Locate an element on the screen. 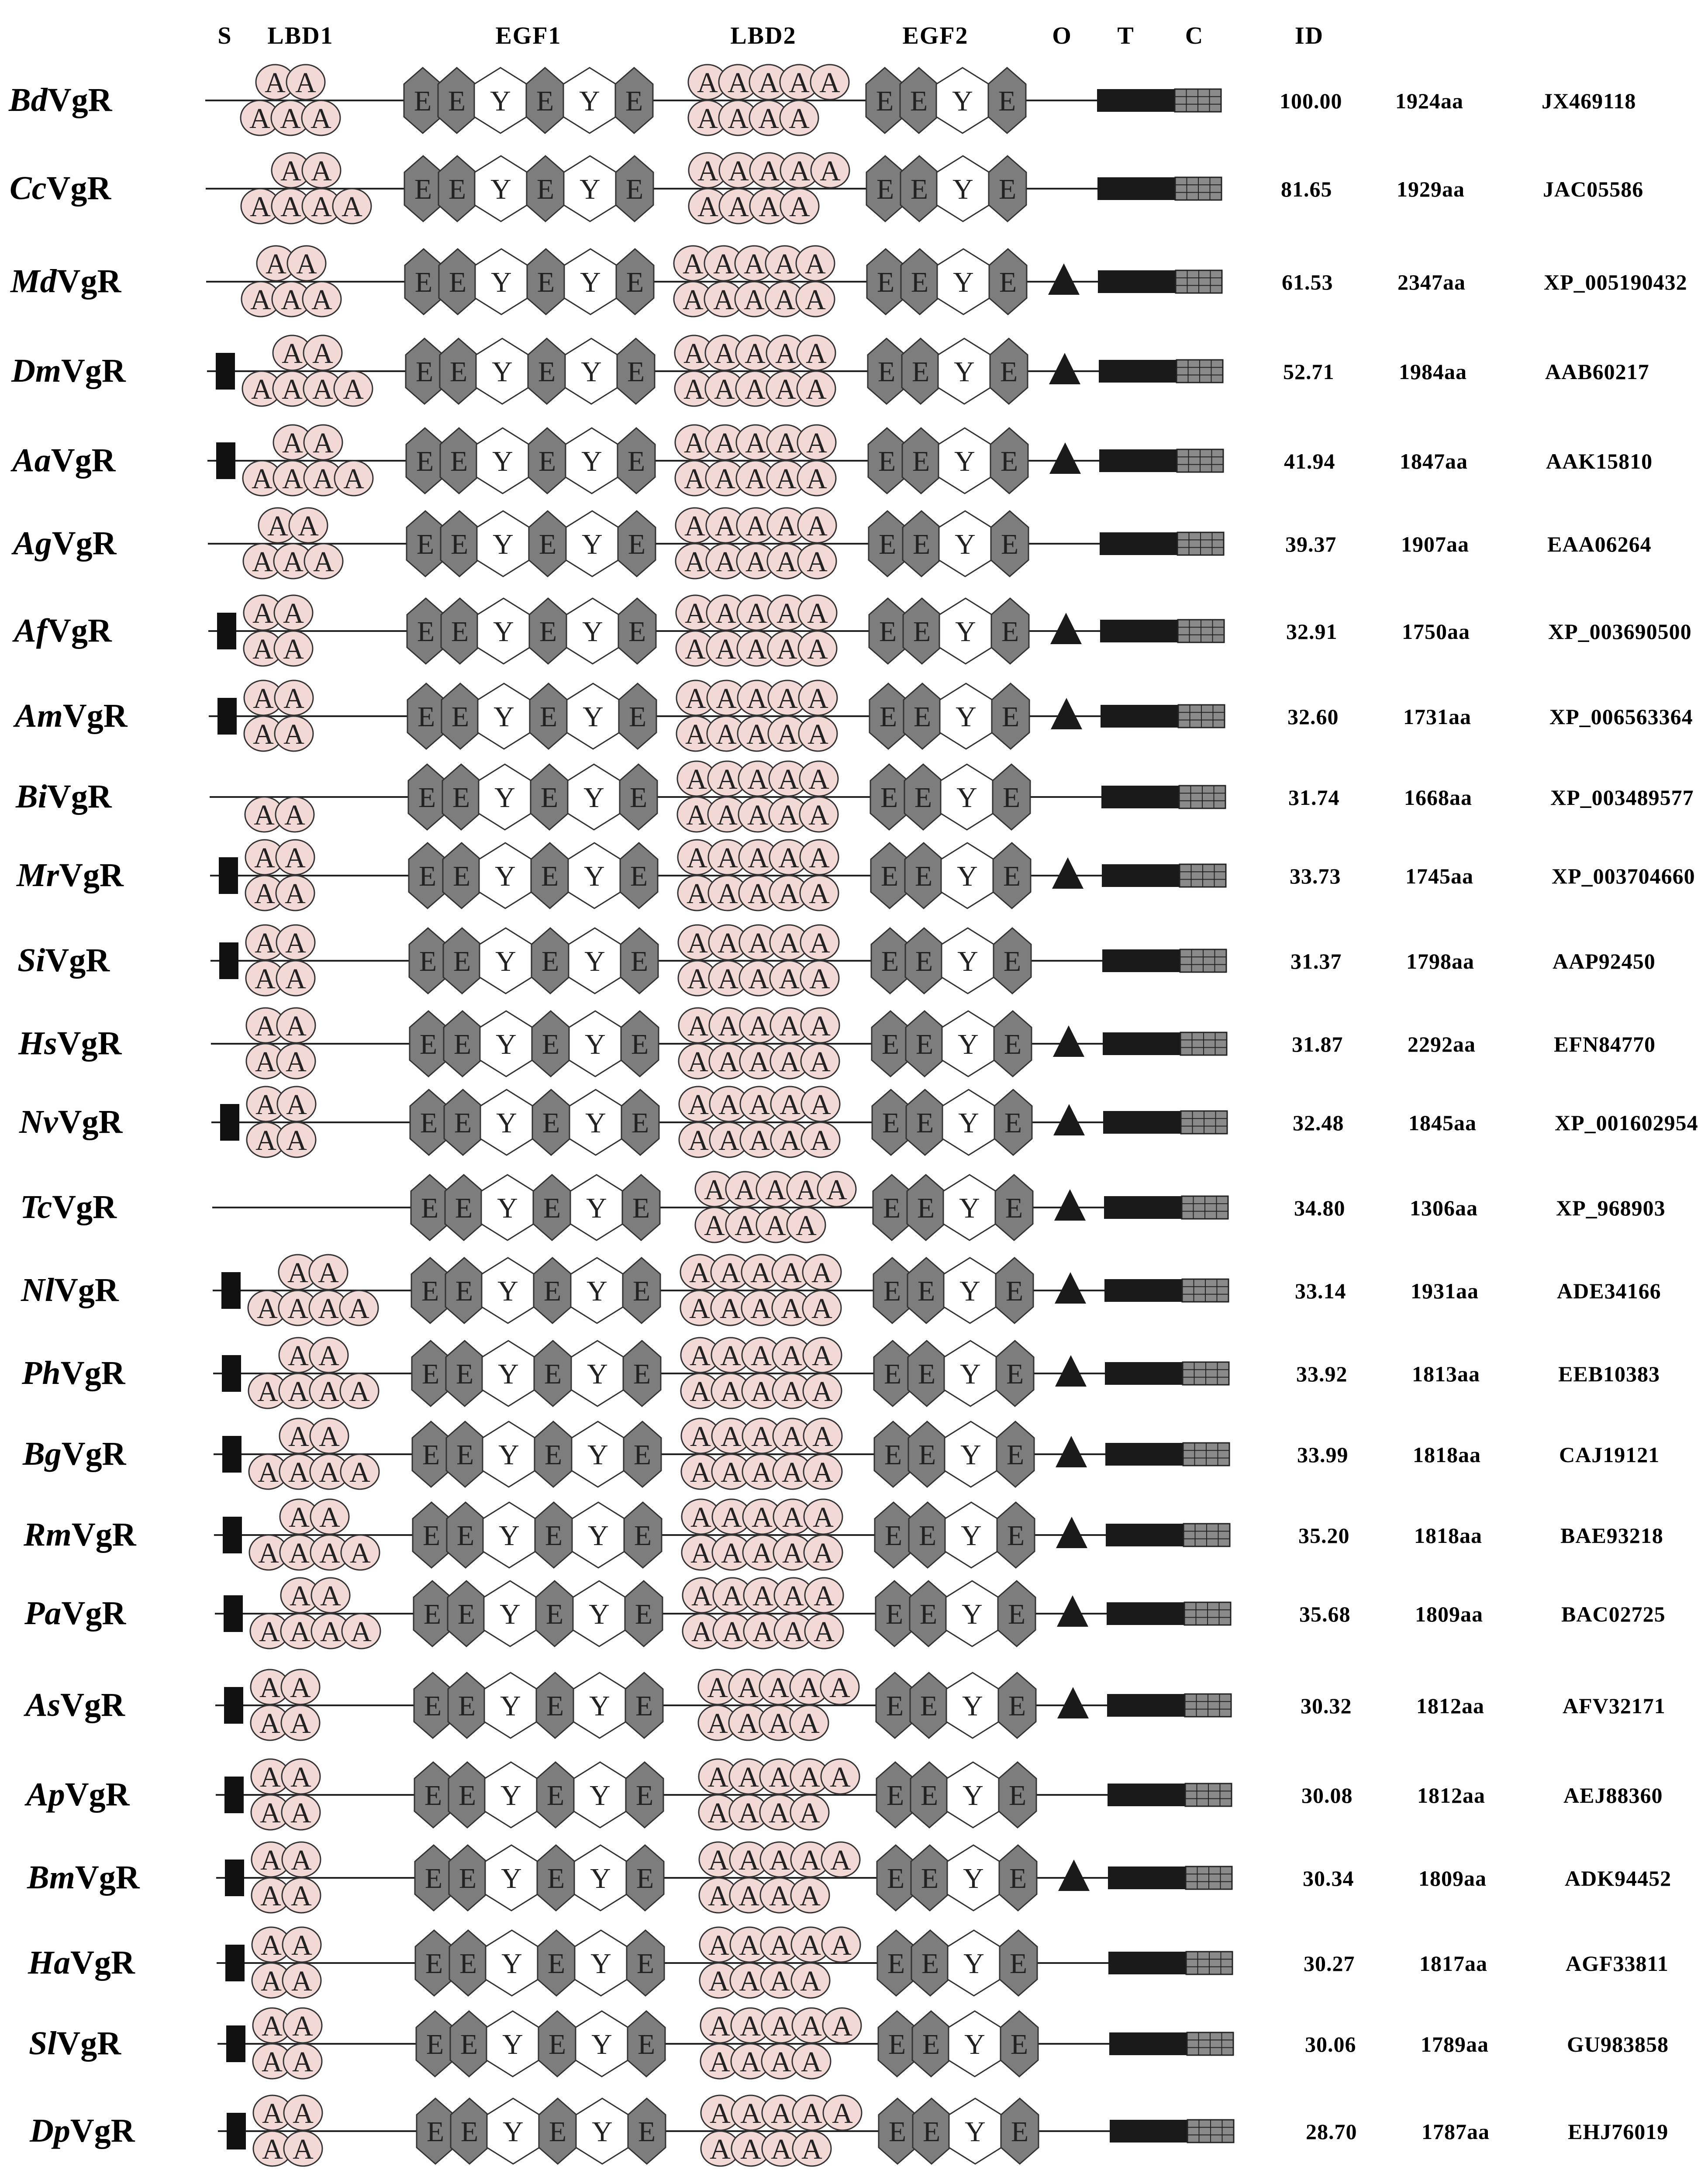 The height and width of the screenshot is (2177, 1708). lbd1-repeat-bottom-3-label: A is located at coordinates (353, 479).